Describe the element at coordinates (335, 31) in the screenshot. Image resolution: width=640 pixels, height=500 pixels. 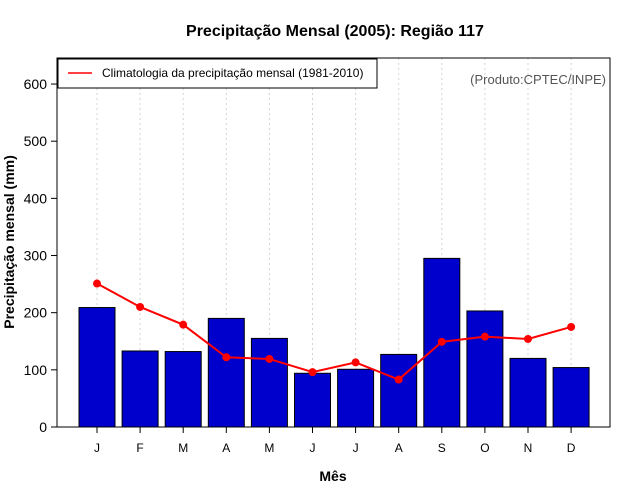
I see `chart-title: Precipitação Mensal (2005): Região 117` at that location.